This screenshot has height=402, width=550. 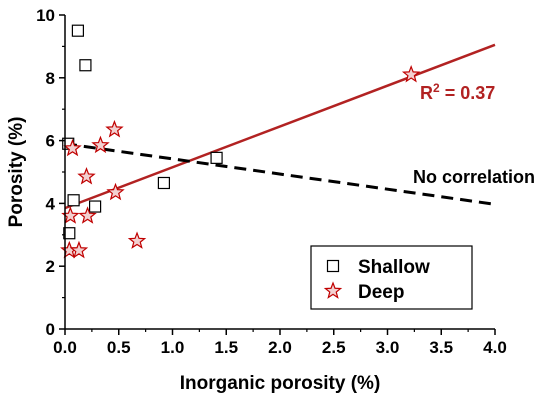 What do you see at coordinates (495, 347) in the screenshot?
I see `x-tick-label: 4.0` at bounding box center [495, 347].